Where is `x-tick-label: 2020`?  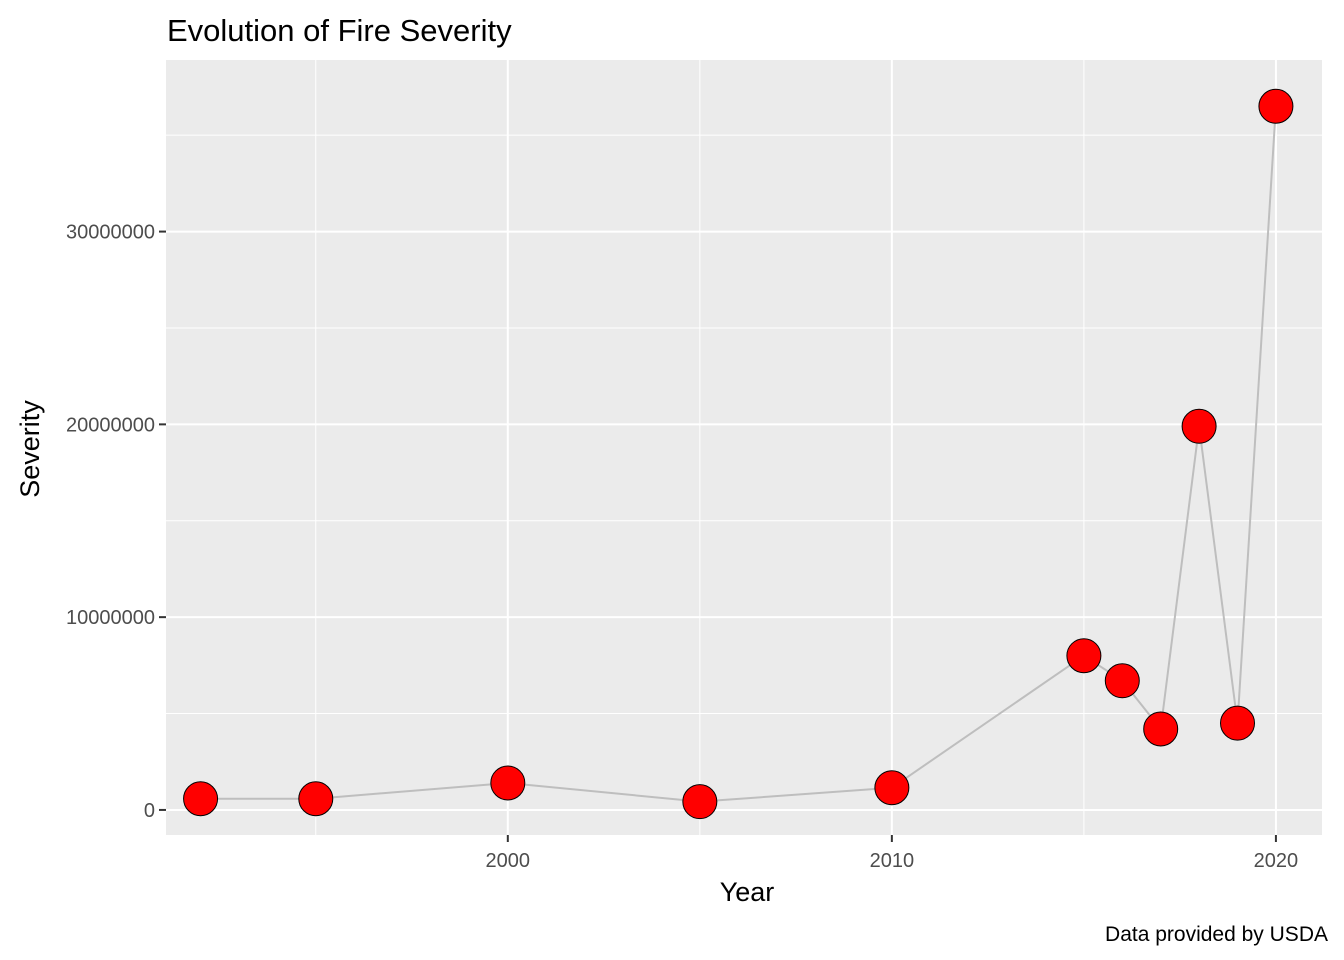 x-tick-label: 2020 is located at coordinates (1276, 861).